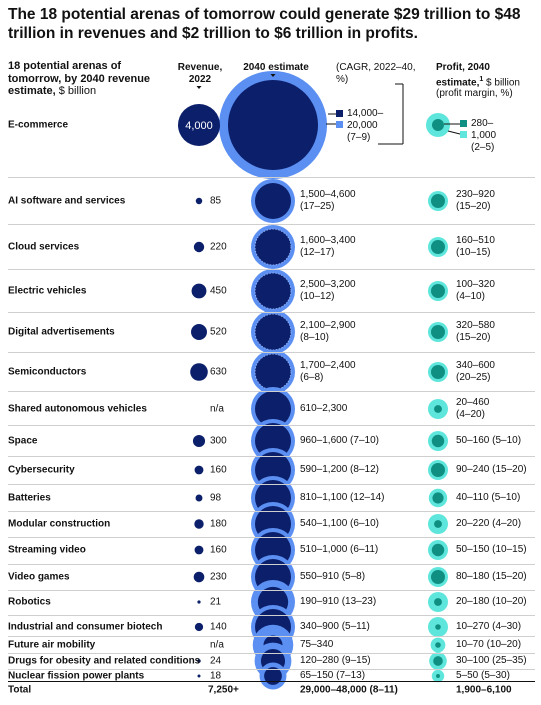 The image size is (541, 705). I want to click on revenue-label: 630, so click(218, 372).